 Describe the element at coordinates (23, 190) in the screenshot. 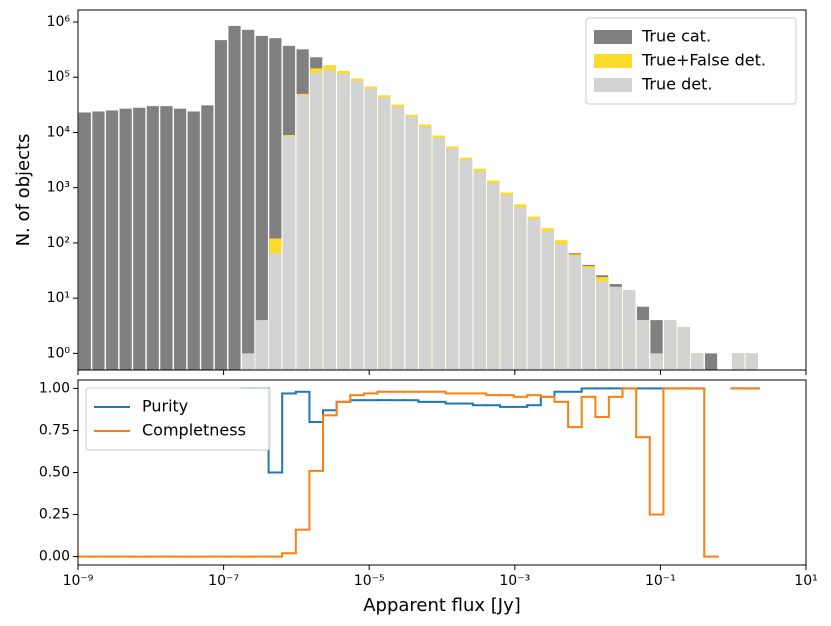

I see `y-axis-label: N. of objects` at that location.